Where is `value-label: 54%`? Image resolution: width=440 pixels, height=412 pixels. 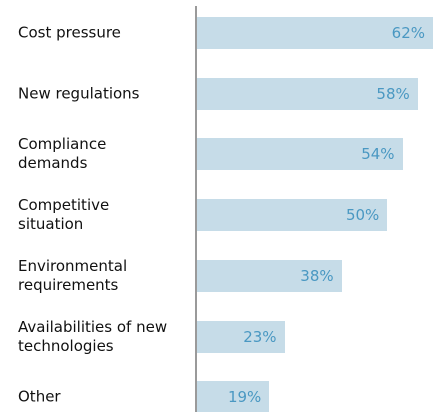
value-label: 54% is located at coordinates (378, 154).